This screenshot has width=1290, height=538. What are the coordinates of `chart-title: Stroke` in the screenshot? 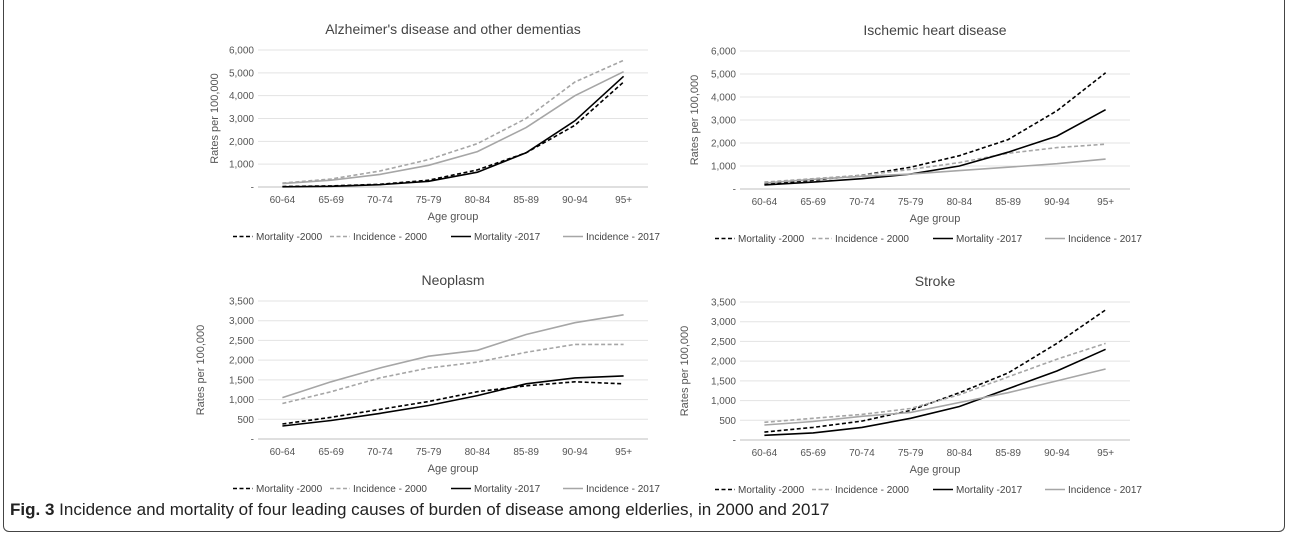 It's located at (935, 281).